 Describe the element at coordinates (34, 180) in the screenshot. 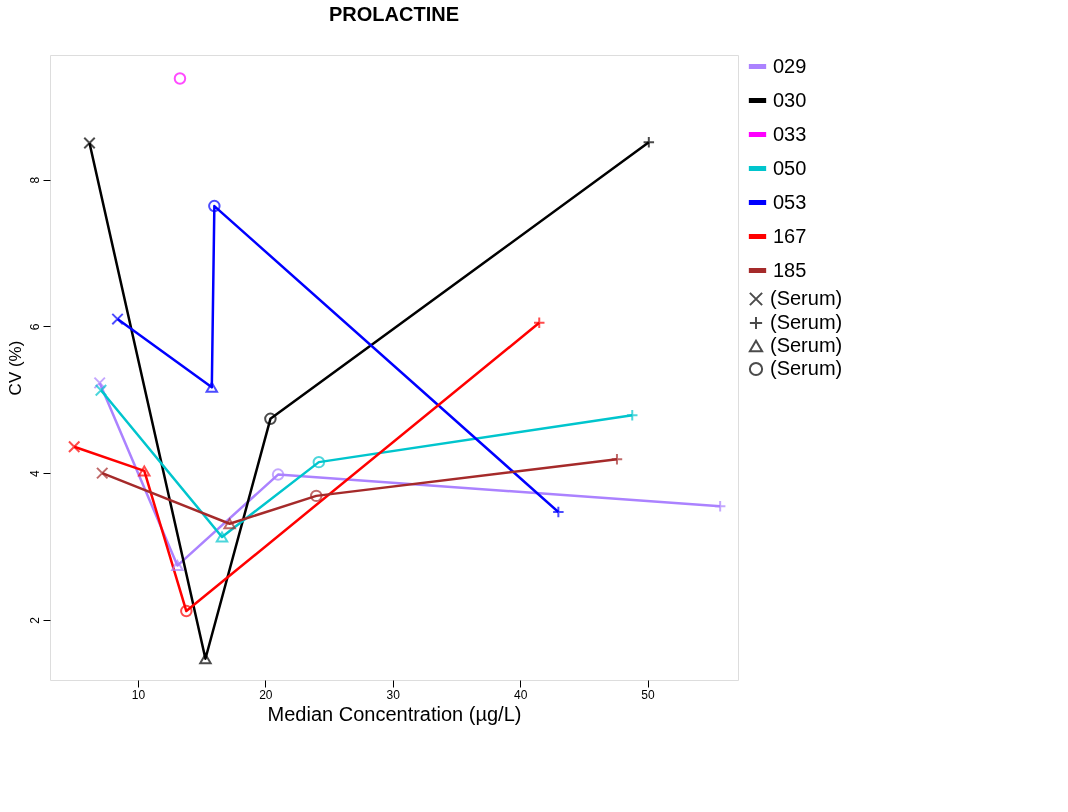

I see `y-tick-label: 8` at that location.